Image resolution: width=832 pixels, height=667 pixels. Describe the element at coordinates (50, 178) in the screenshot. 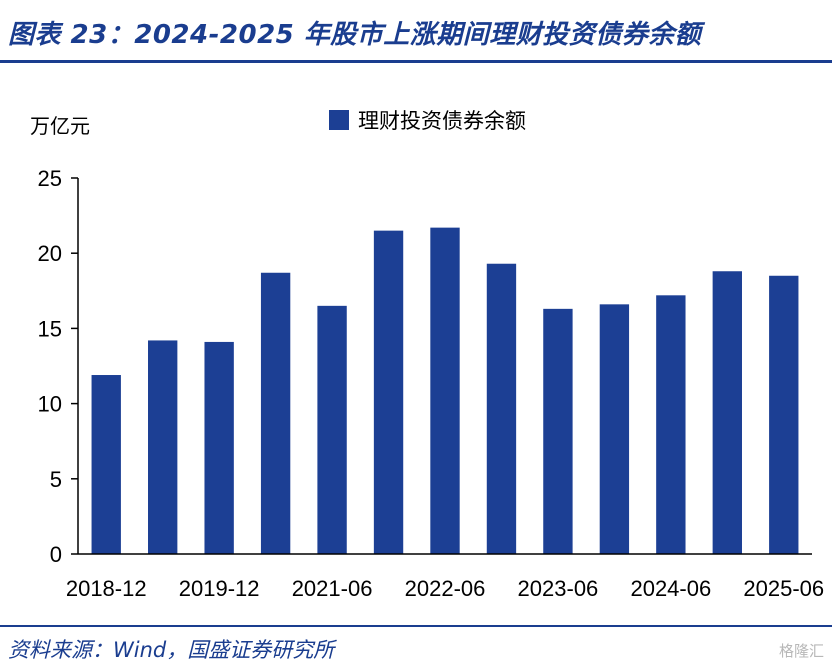

I see `y-tick-label: 25` at that location.